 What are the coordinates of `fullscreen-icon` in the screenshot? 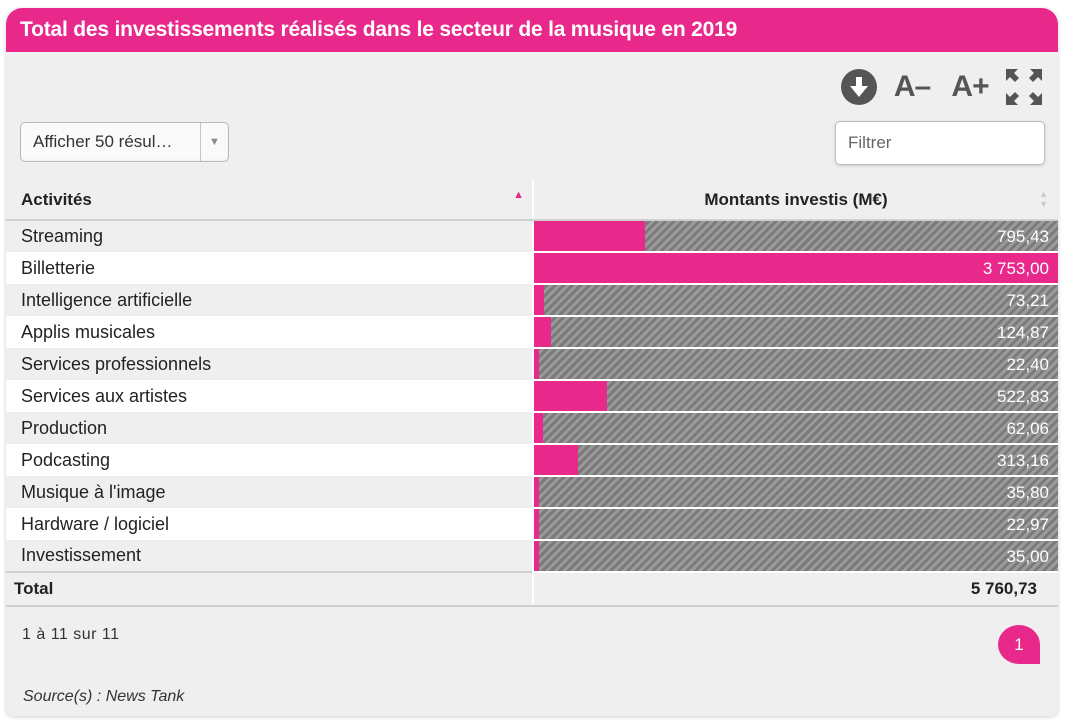 It's located at (1024, 87).